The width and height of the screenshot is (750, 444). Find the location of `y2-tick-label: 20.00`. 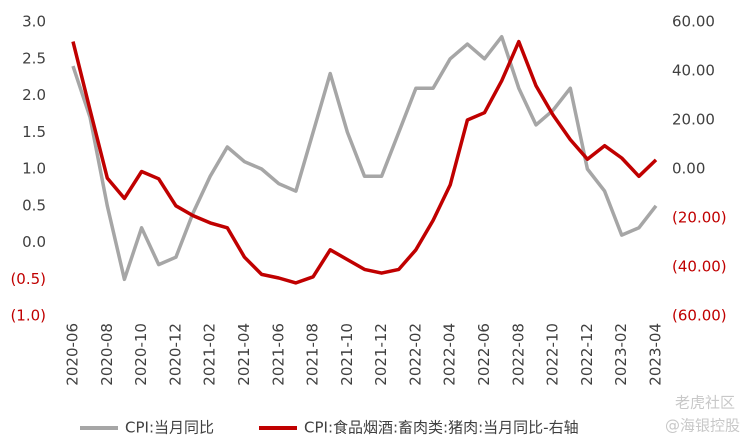

y2-tick-label: 20.00 is located at coordinates (693, 120).